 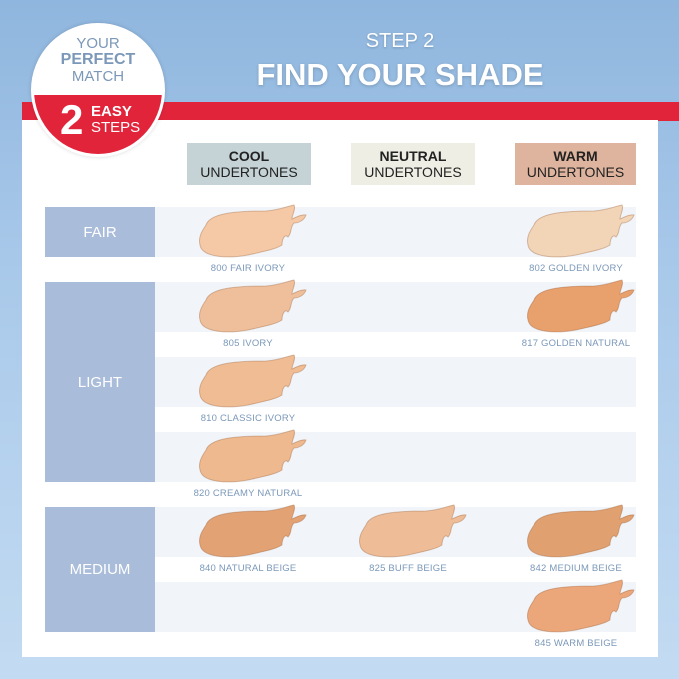 I want to click on badge-number: 2, so click(x=72, y=119).